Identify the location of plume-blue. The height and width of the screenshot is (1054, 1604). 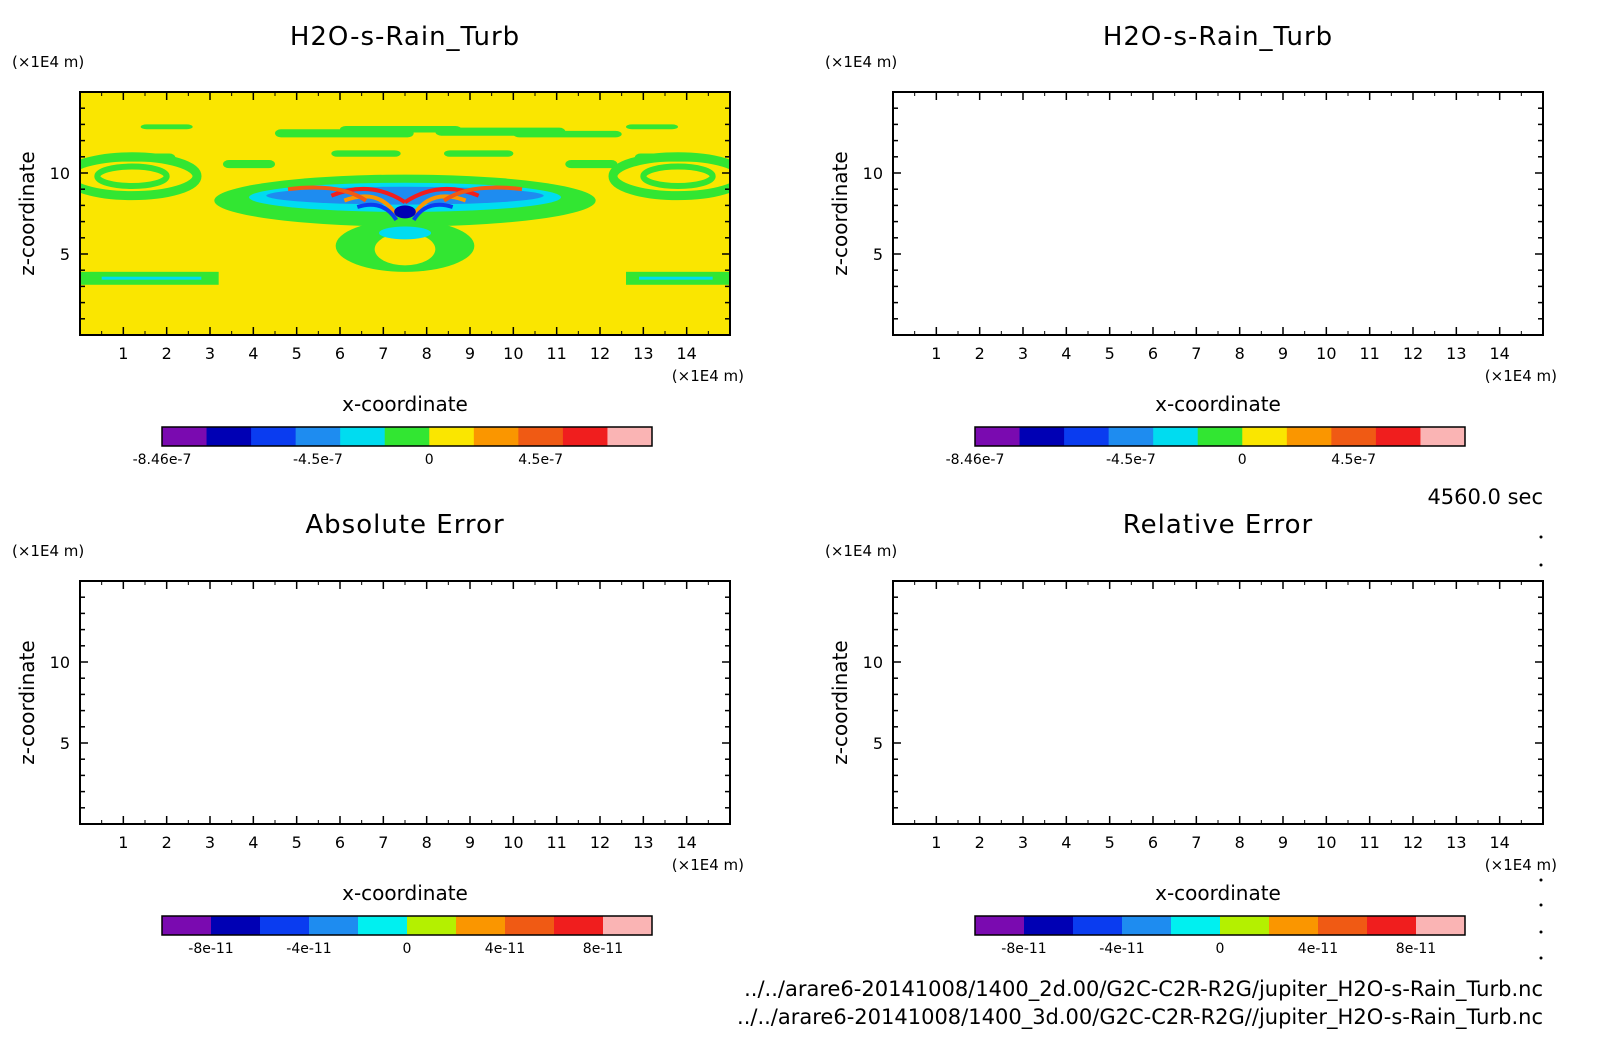
(405, 195).